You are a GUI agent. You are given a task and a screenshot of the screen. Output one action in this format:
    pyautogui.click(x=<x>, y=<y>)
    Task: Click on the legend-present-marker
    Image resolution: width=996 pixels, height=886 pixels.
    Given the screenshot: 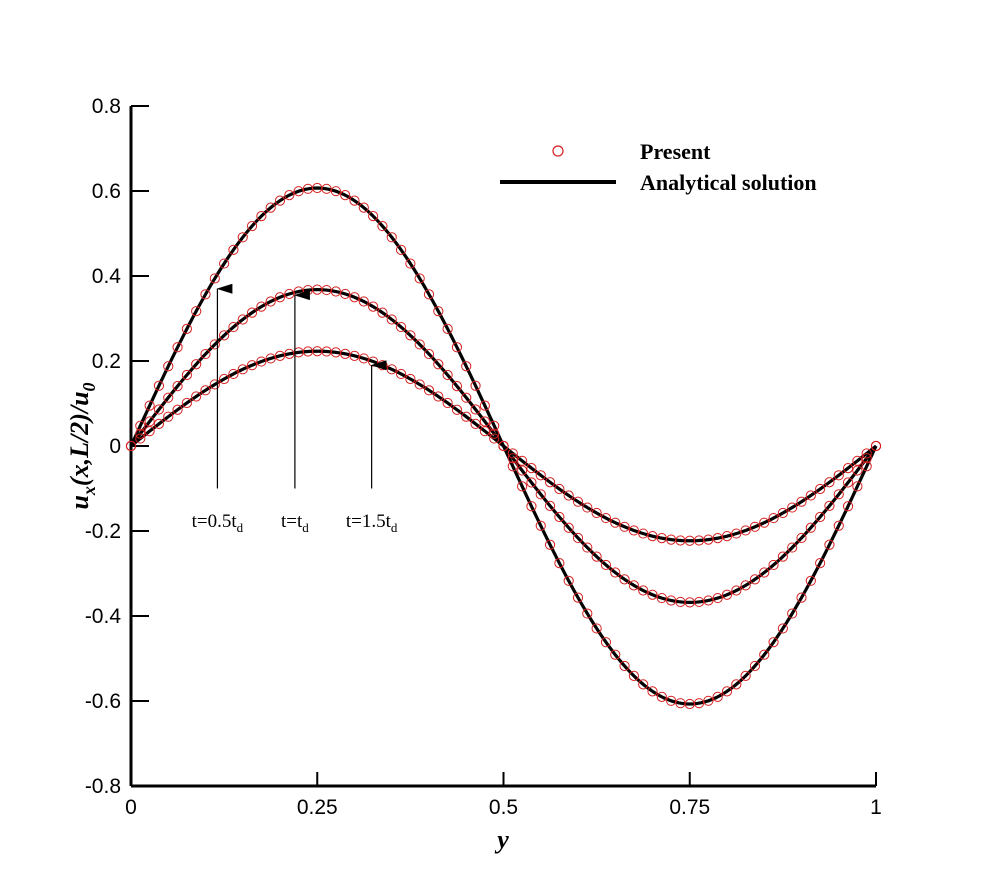 What is the action you would take?
    pyautogui.click(x=558, y=151)
    